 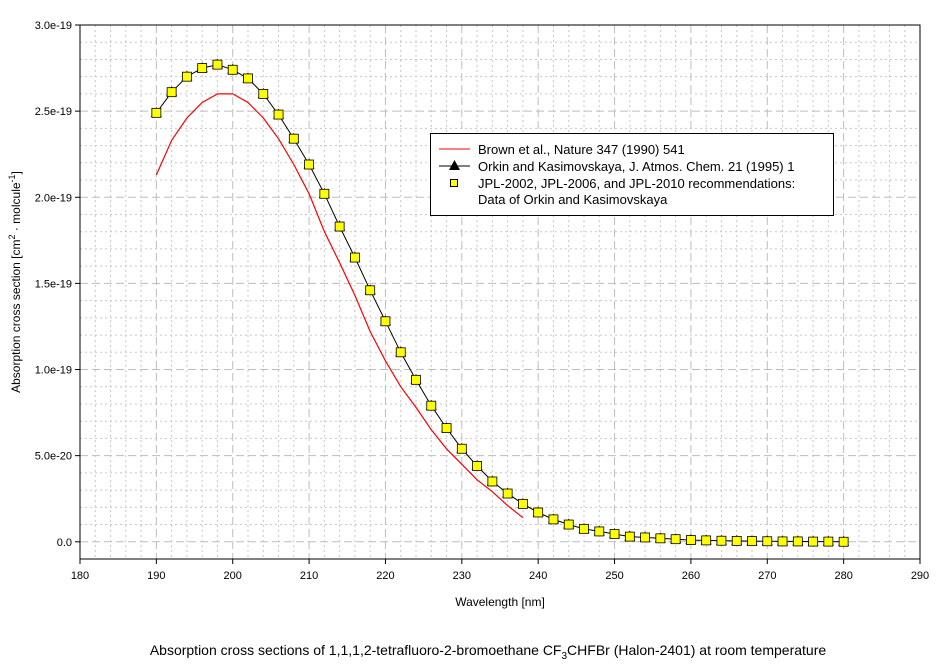 What do you see at coordinates (920, 576) in the screenshot?
I see `x-tick-label: 290` at bounding box center [920, 576].